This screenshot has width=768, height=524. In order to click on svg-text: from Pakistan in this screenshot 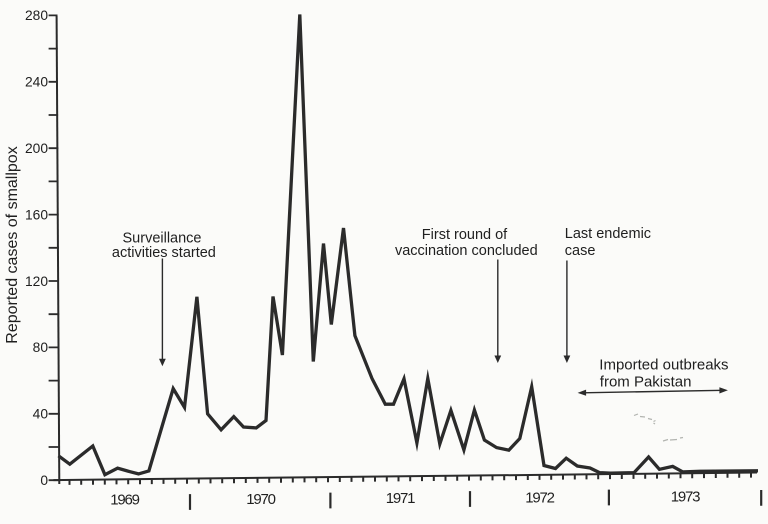, I will do `click(646, 381)`.